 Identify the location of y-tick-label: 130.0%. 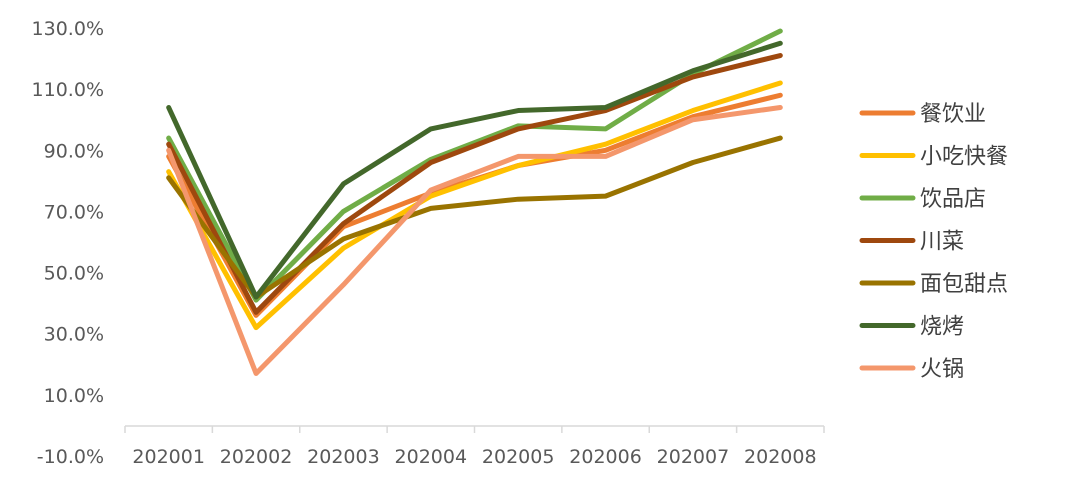
(68, 29).